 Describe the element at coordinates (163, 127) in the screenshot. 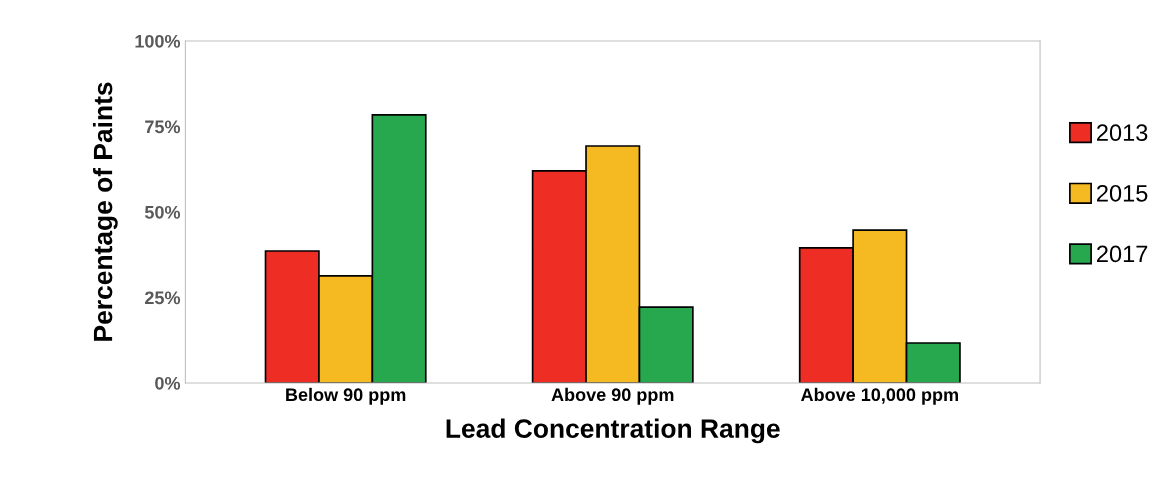

I see `y-tick-label: 75%` at that location.